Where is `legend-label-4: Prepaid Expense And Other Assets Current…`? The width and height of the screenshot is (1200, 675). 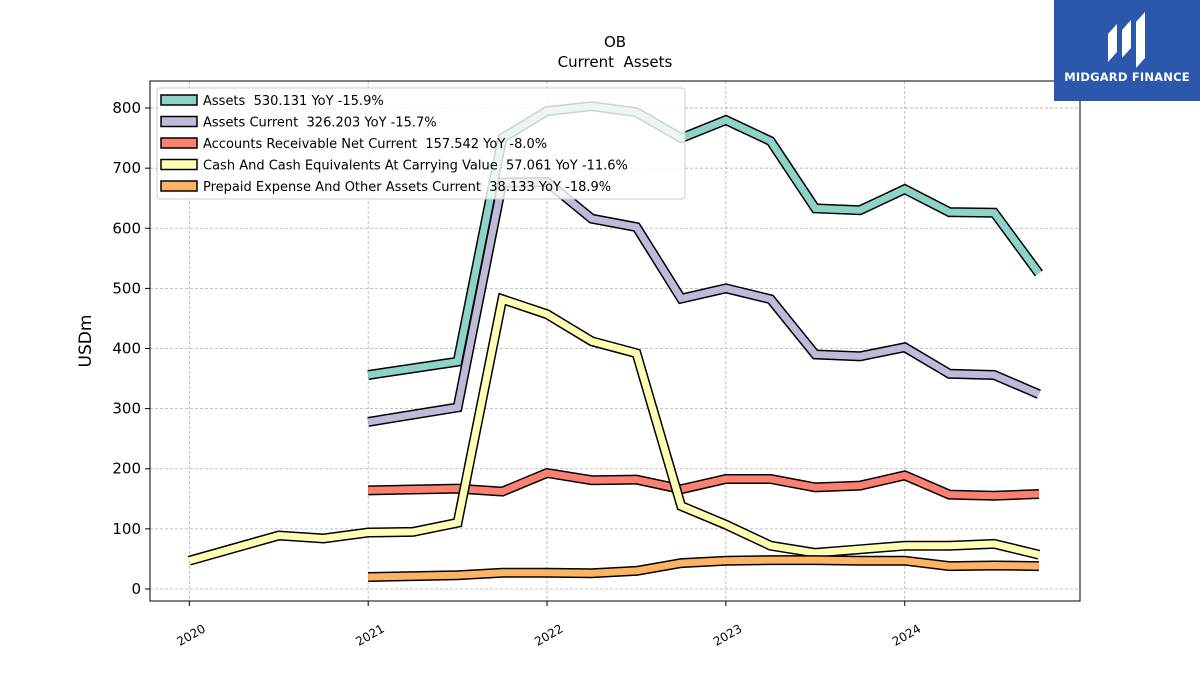 legend-label-4: Prepaid Expense And Other Assets Current… is located at coordinates (407, 187).